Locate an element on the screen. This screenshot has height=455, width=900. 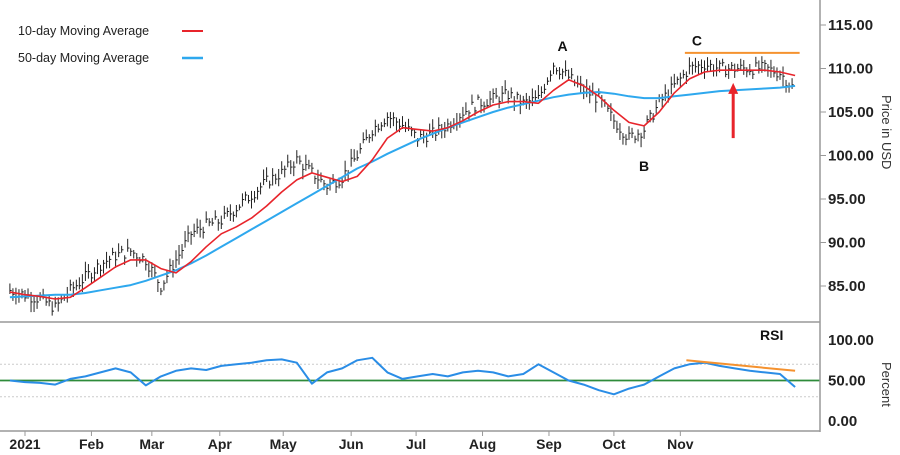
month-label: Oct is located at coordinates (614, 444).